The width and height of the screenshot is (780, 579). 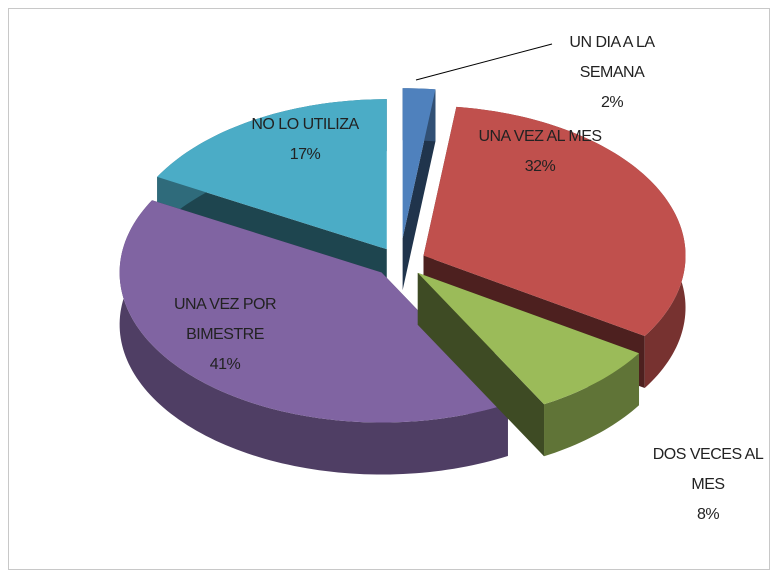 I want to click on slice-value-label: 32%, so click(x=540, y=166).